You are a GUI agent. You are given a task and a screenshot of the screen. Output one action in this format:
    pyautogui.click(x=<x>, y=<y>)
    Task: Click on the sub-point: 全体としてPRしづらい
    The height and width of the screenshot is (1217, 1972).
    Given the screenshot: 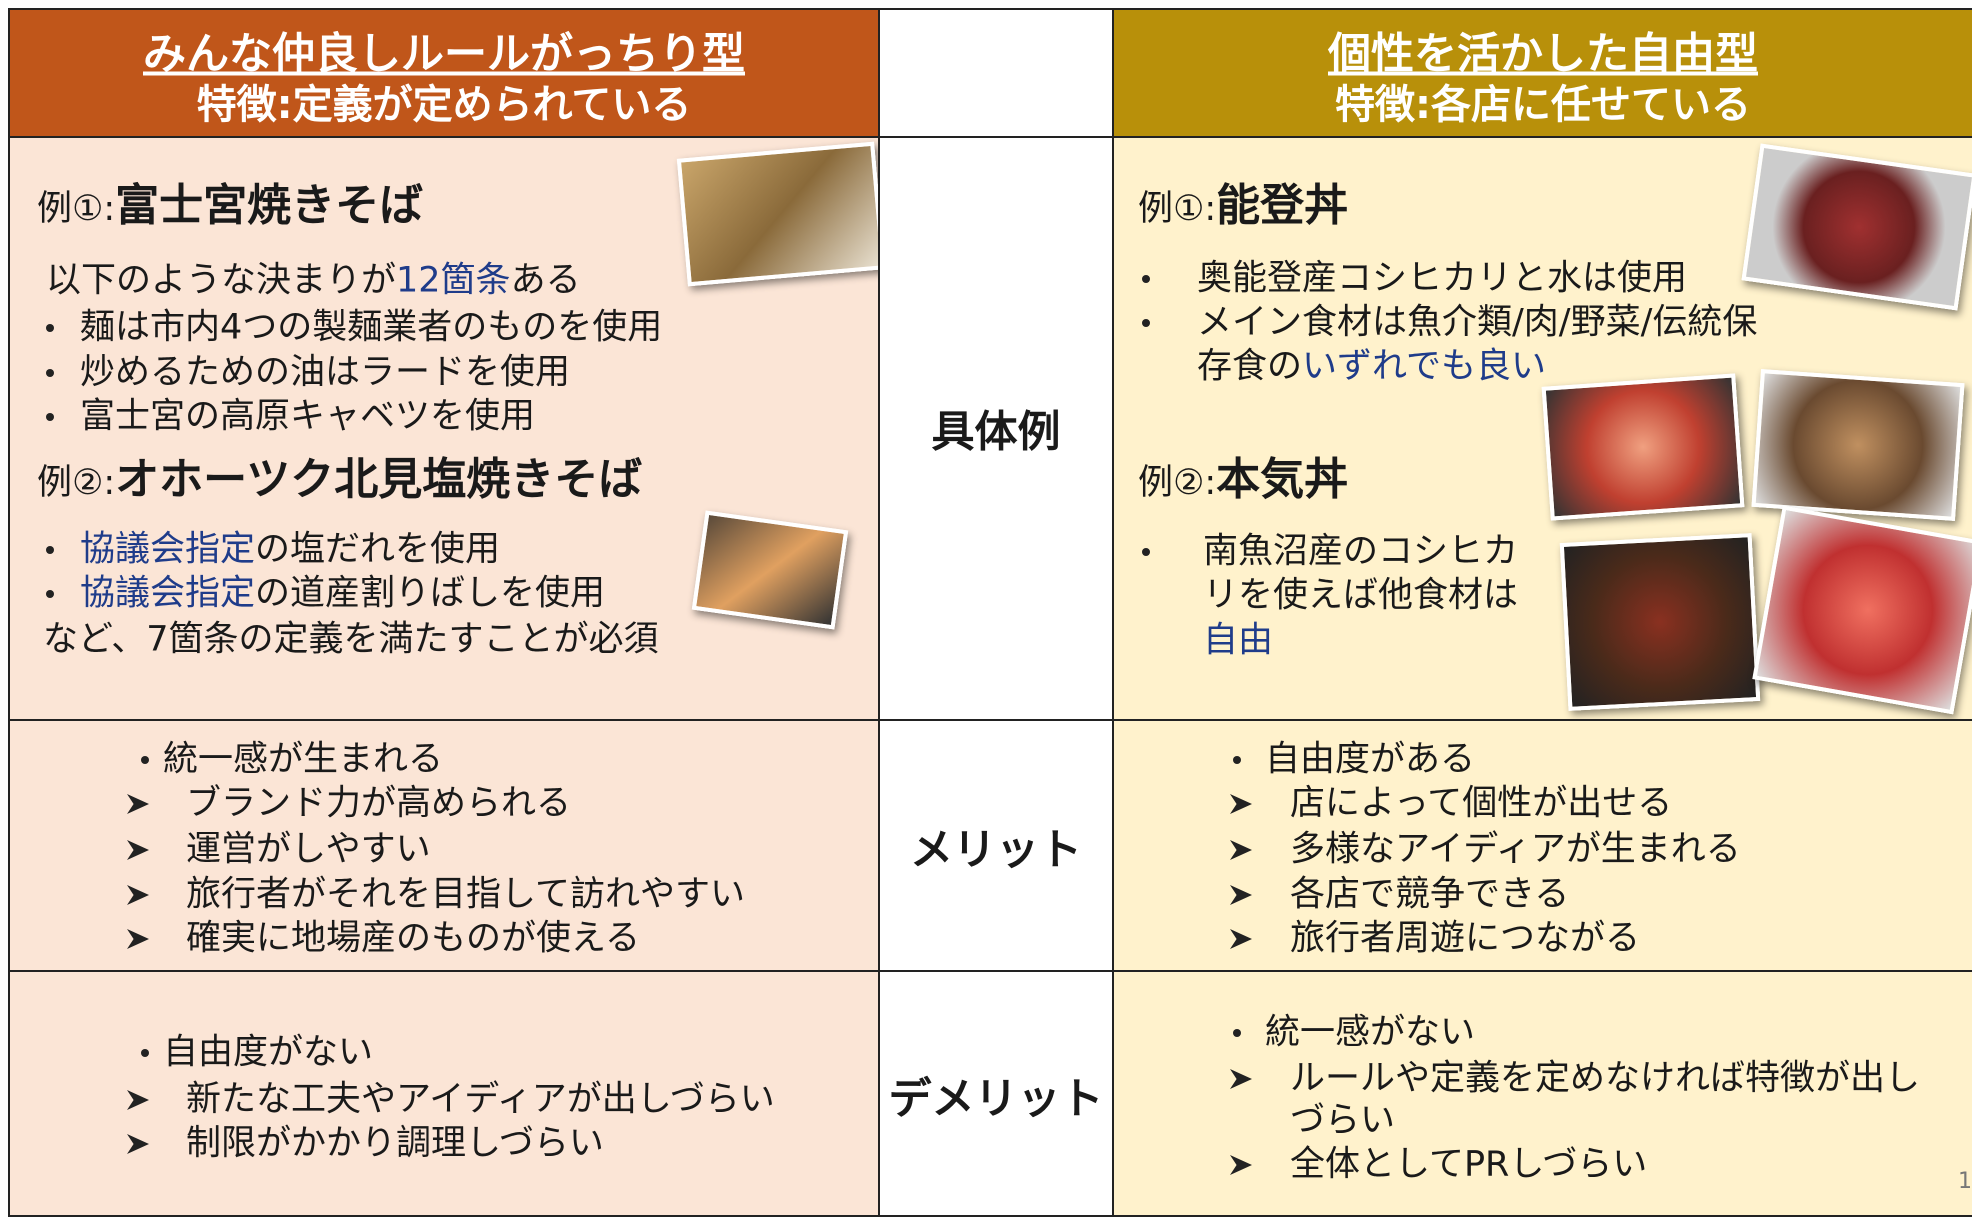 What is the action you would take?
    pyautogui.click(x=1469, y=1164)
    